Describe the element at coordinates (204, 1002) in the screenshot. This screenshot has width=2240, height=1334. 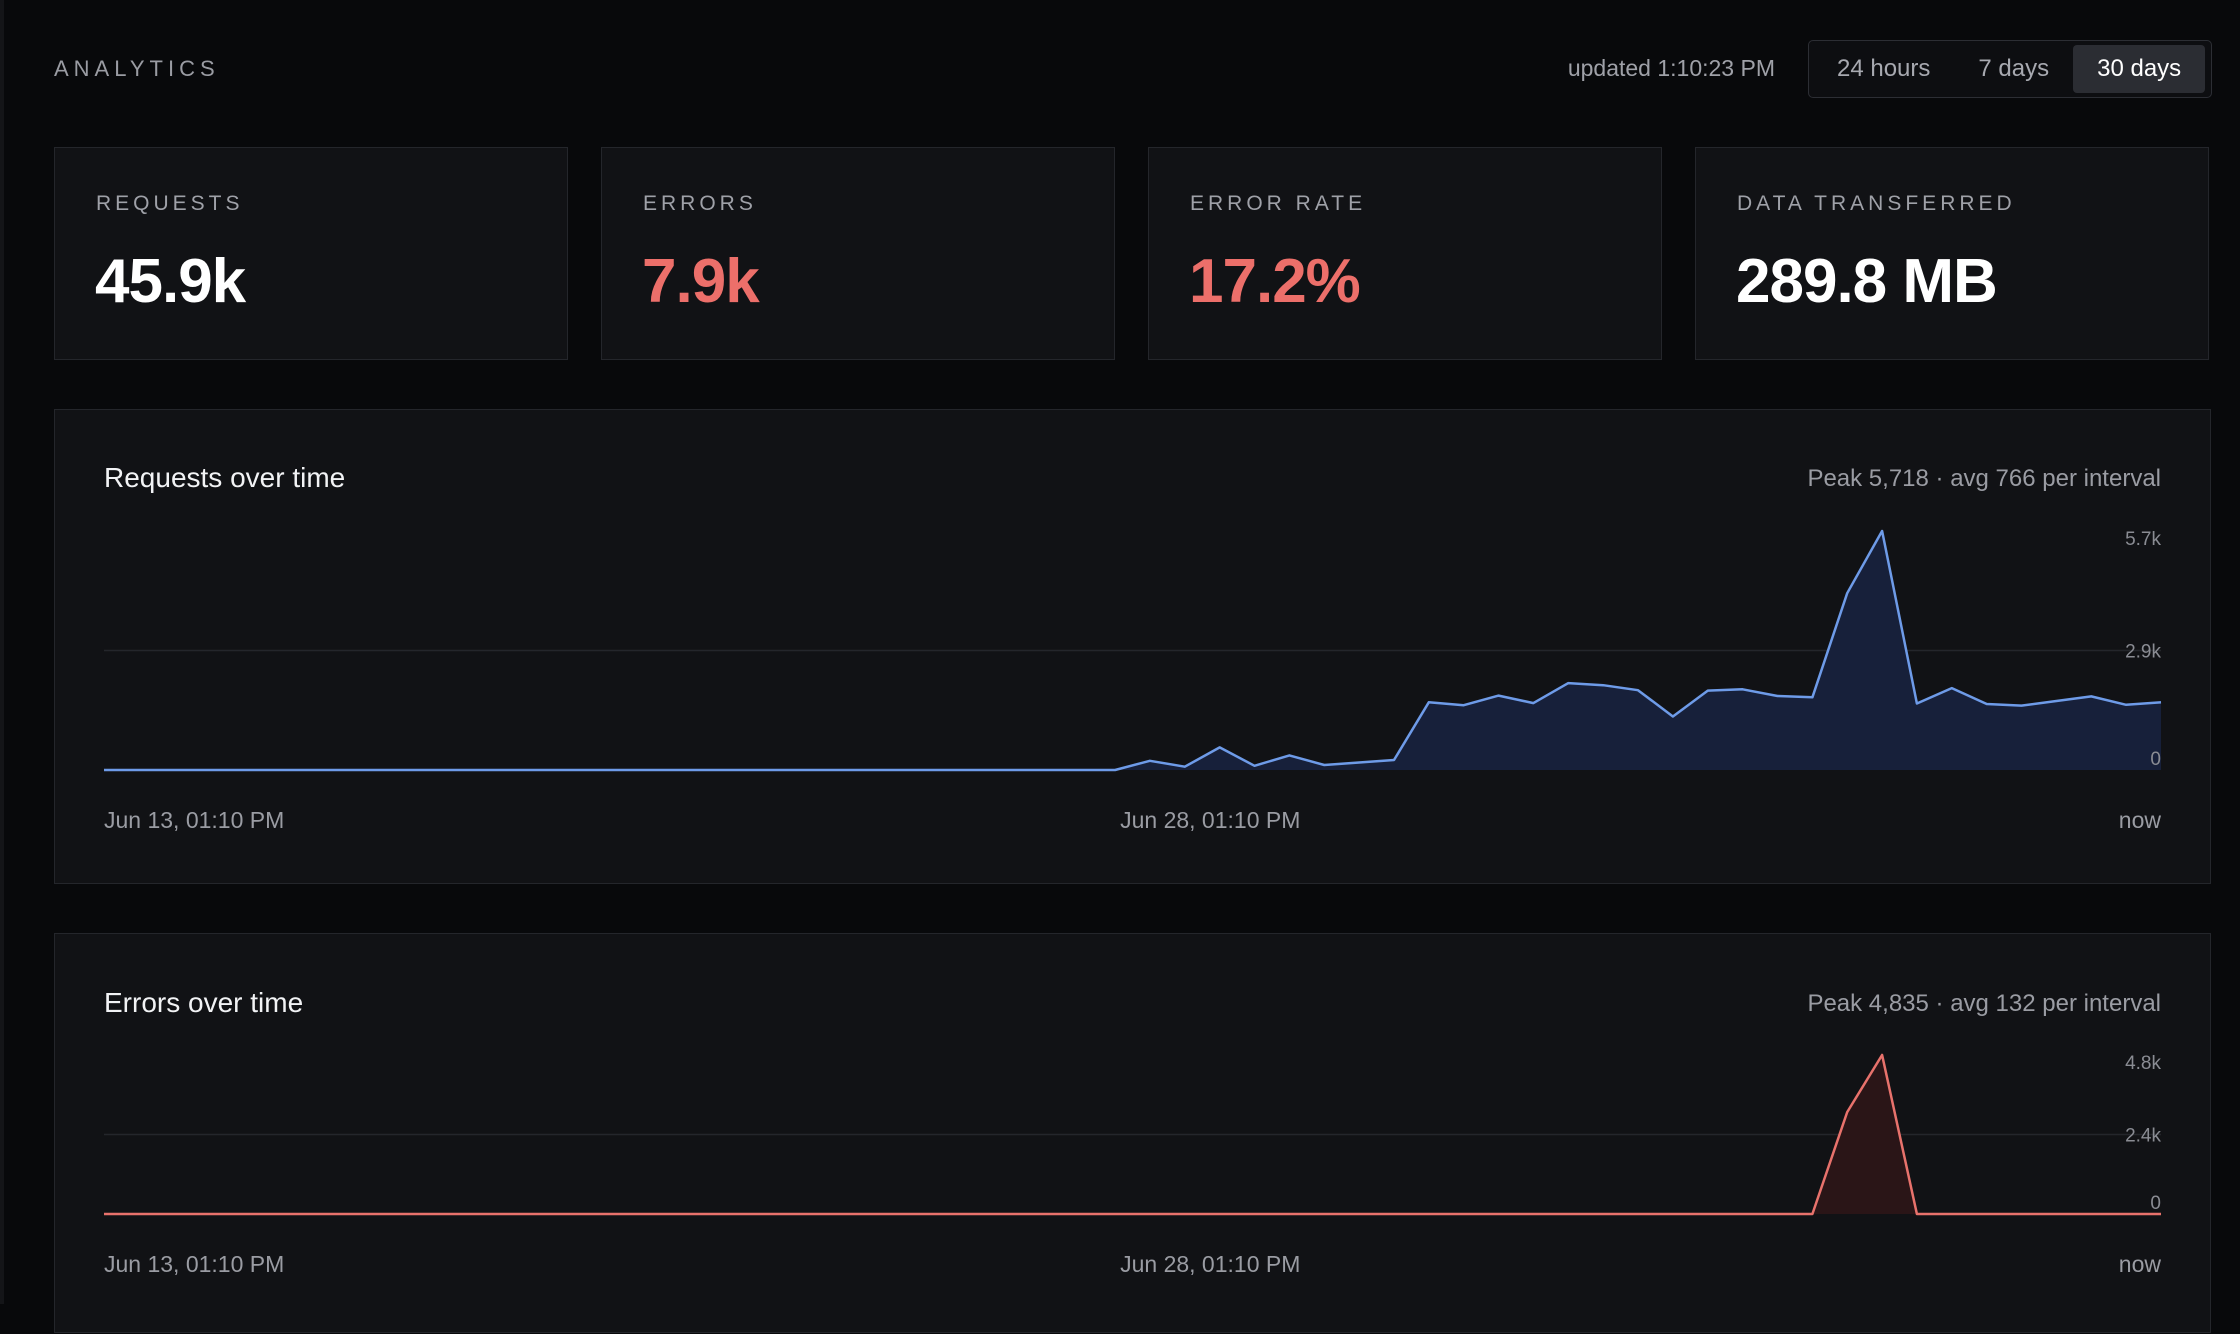
I see `chart-title: Errors over time` at that location.